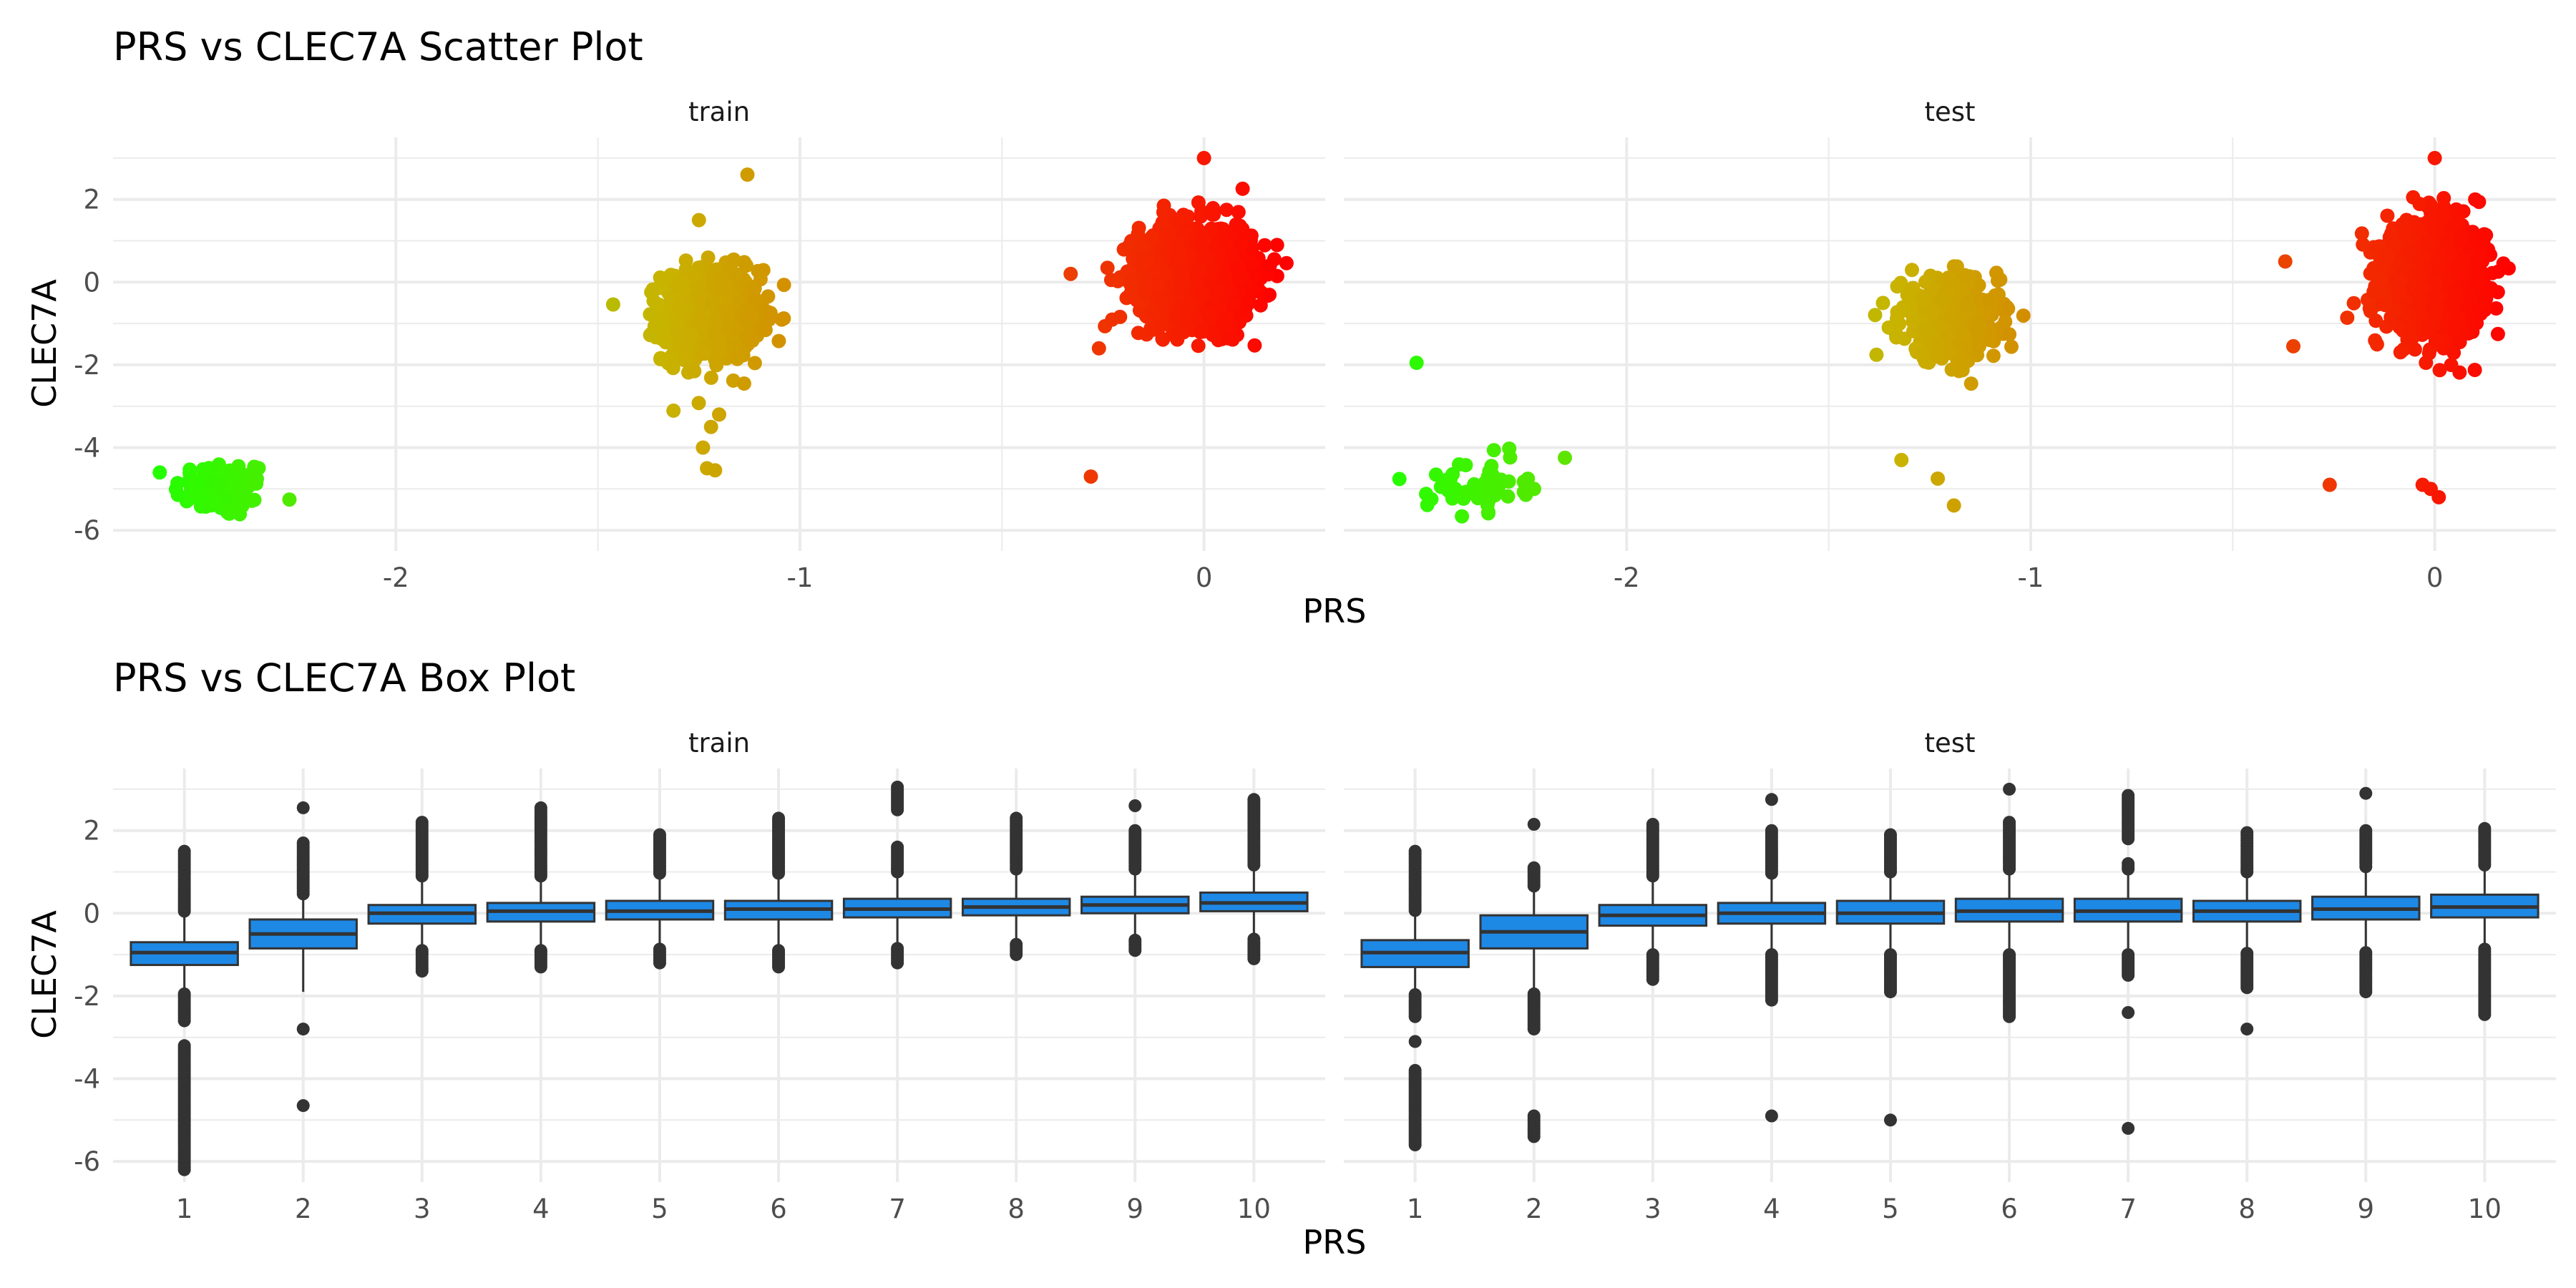 This screenshot has width=2576, height=1288. Describe the element at coordinates (87, 448) in the screenshot. I see `scatter-y-tick-label: -4` at that location.